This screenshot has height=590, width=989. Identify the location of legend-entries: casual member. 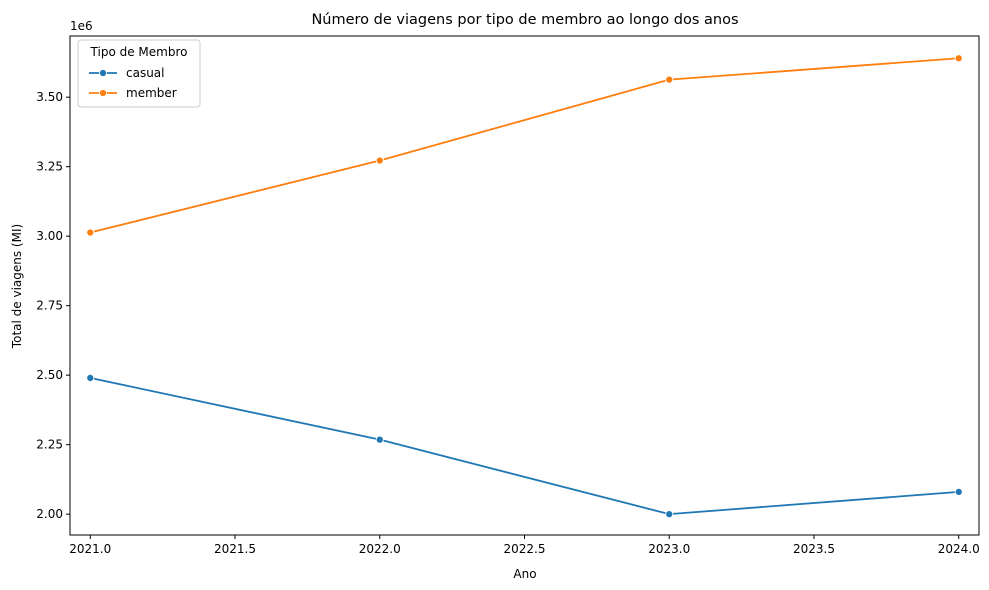
(133, 83).